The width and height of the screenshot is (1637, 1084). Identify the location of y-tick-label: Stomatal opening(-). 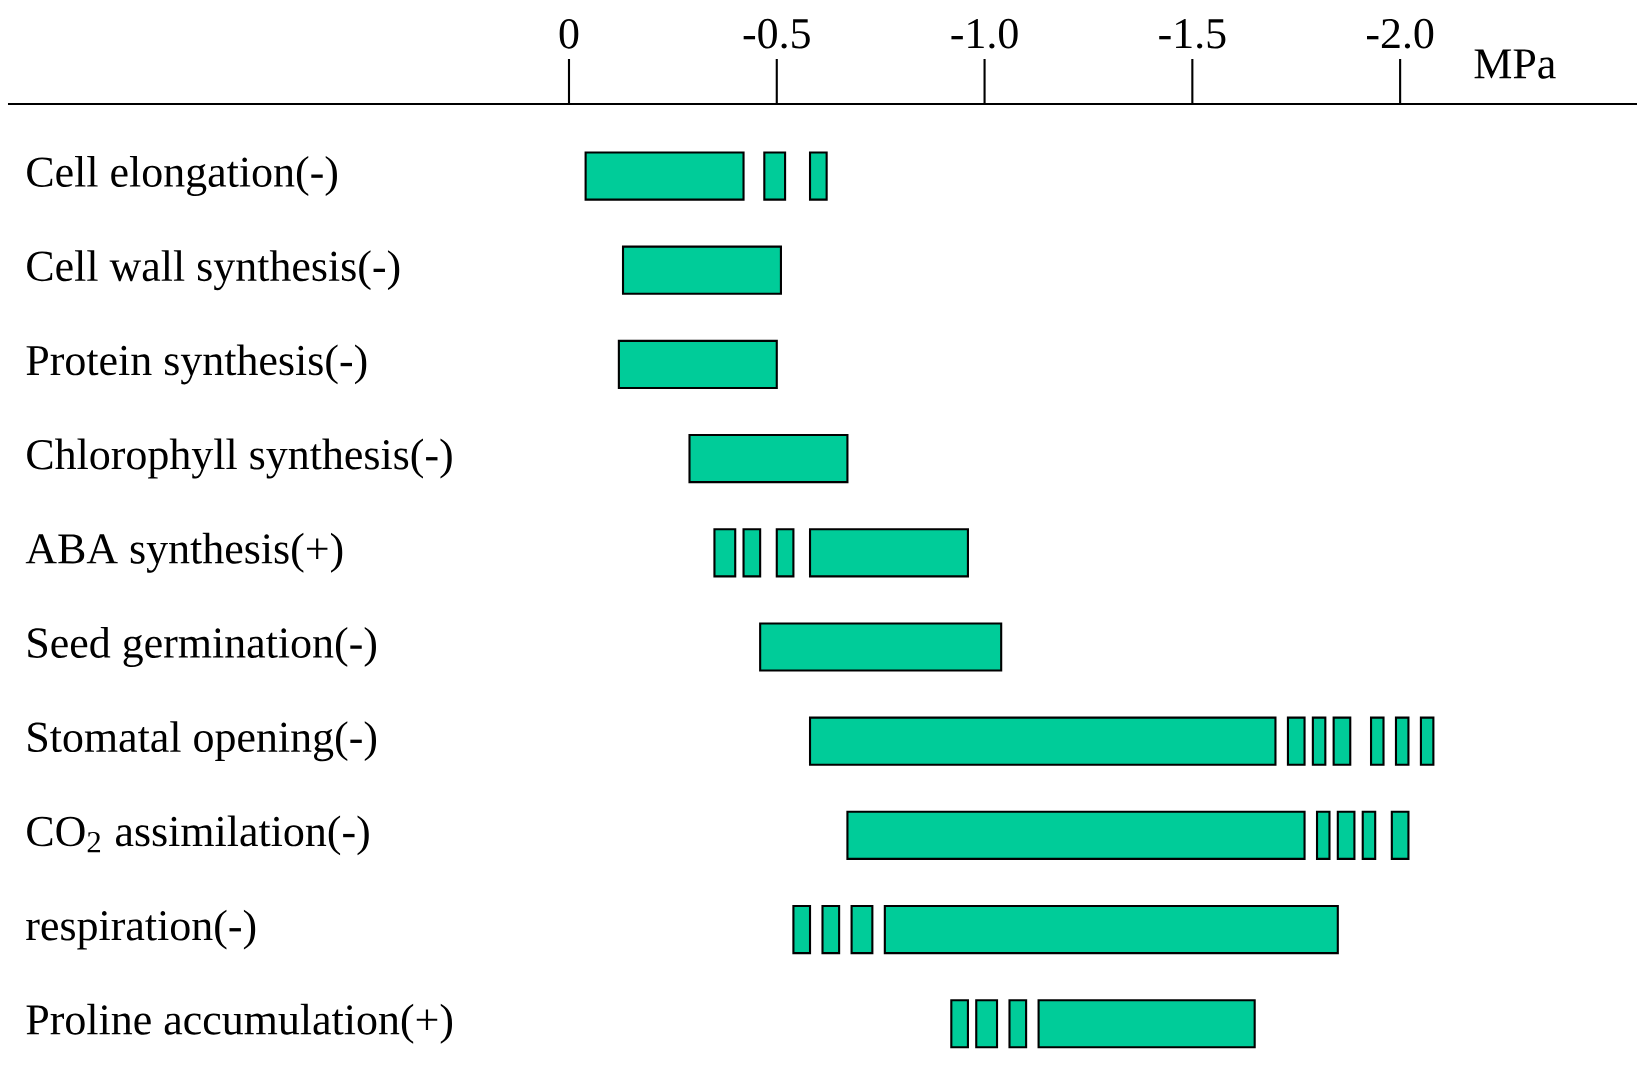
(202, 741).